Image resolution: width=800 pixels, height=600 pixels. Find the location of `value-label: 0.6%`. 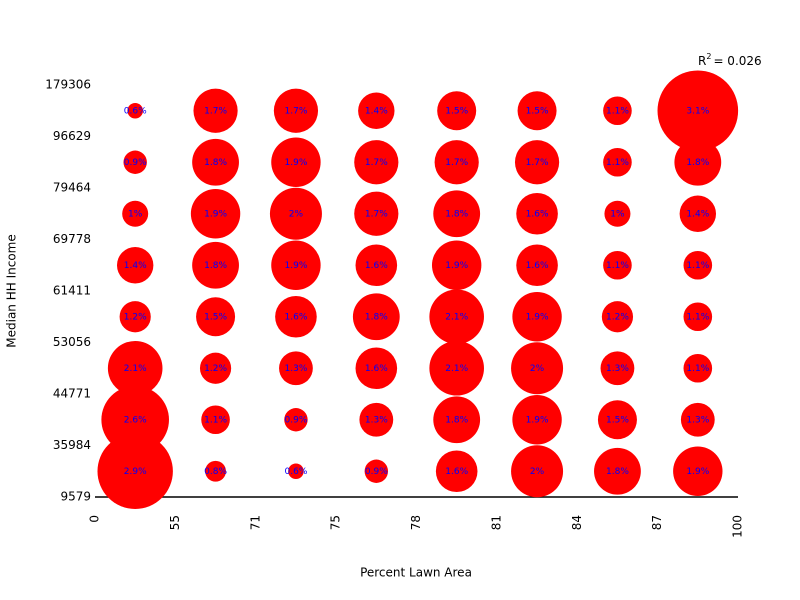

value-label: 0.6% is located at coordinates (135, 111).